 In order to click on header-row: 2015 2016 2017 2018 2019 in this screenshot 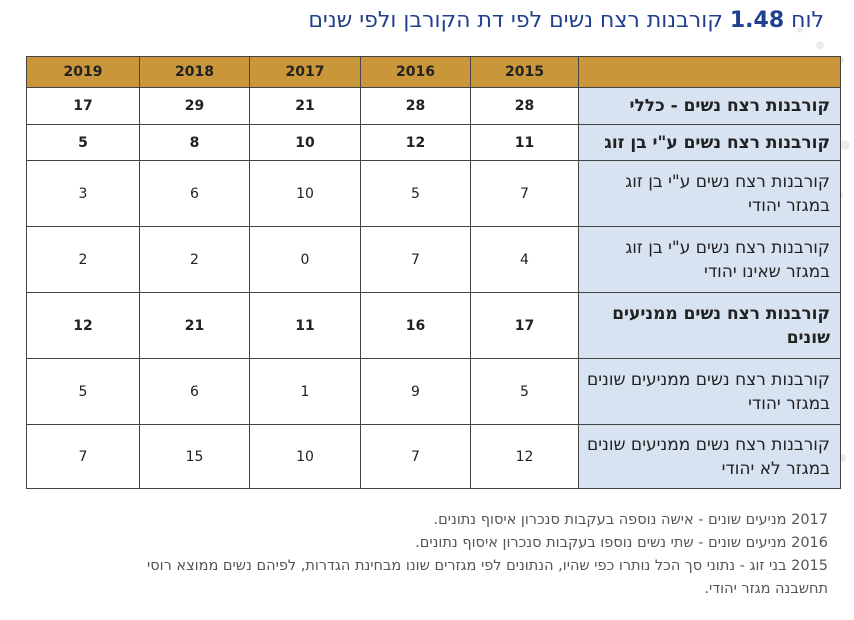, I will do `click(433, 72)`.